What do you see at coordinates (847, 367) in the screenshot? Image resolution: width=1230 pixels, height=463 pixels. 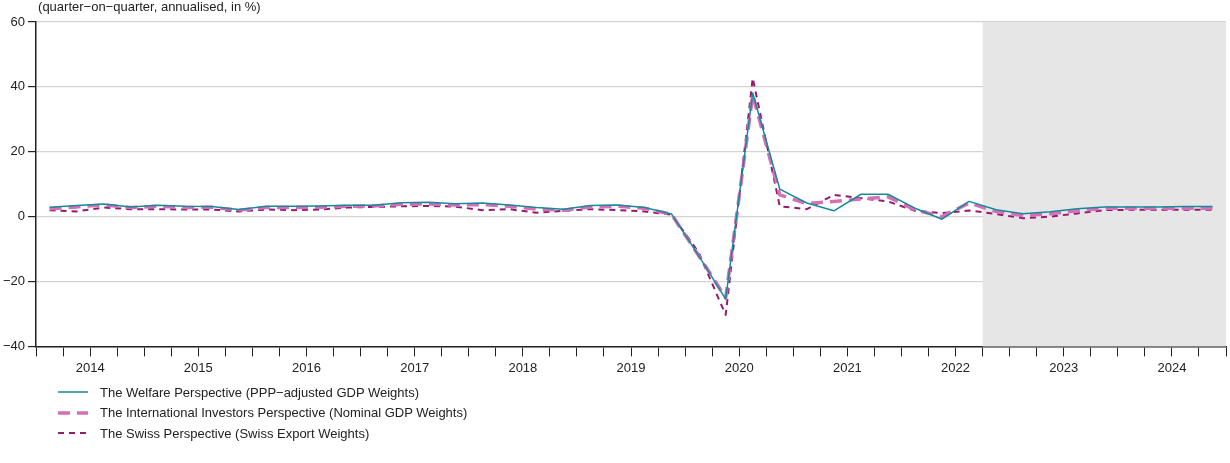 I see `x-tick-label: 2021` at bounding box center [847, 367].